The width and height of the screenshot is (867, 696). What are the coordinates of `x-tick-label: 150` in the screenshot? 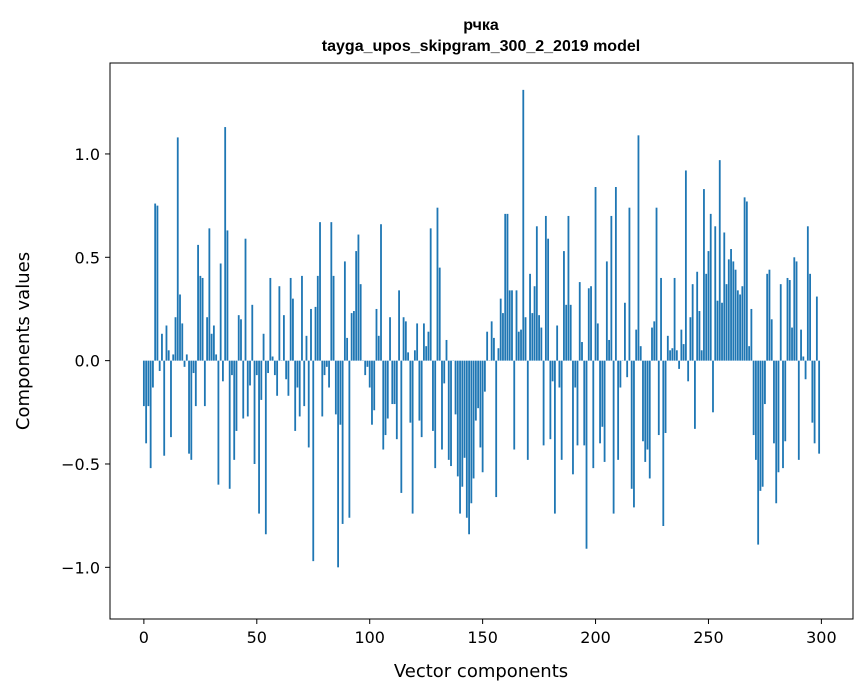 It's located at (482, 637).